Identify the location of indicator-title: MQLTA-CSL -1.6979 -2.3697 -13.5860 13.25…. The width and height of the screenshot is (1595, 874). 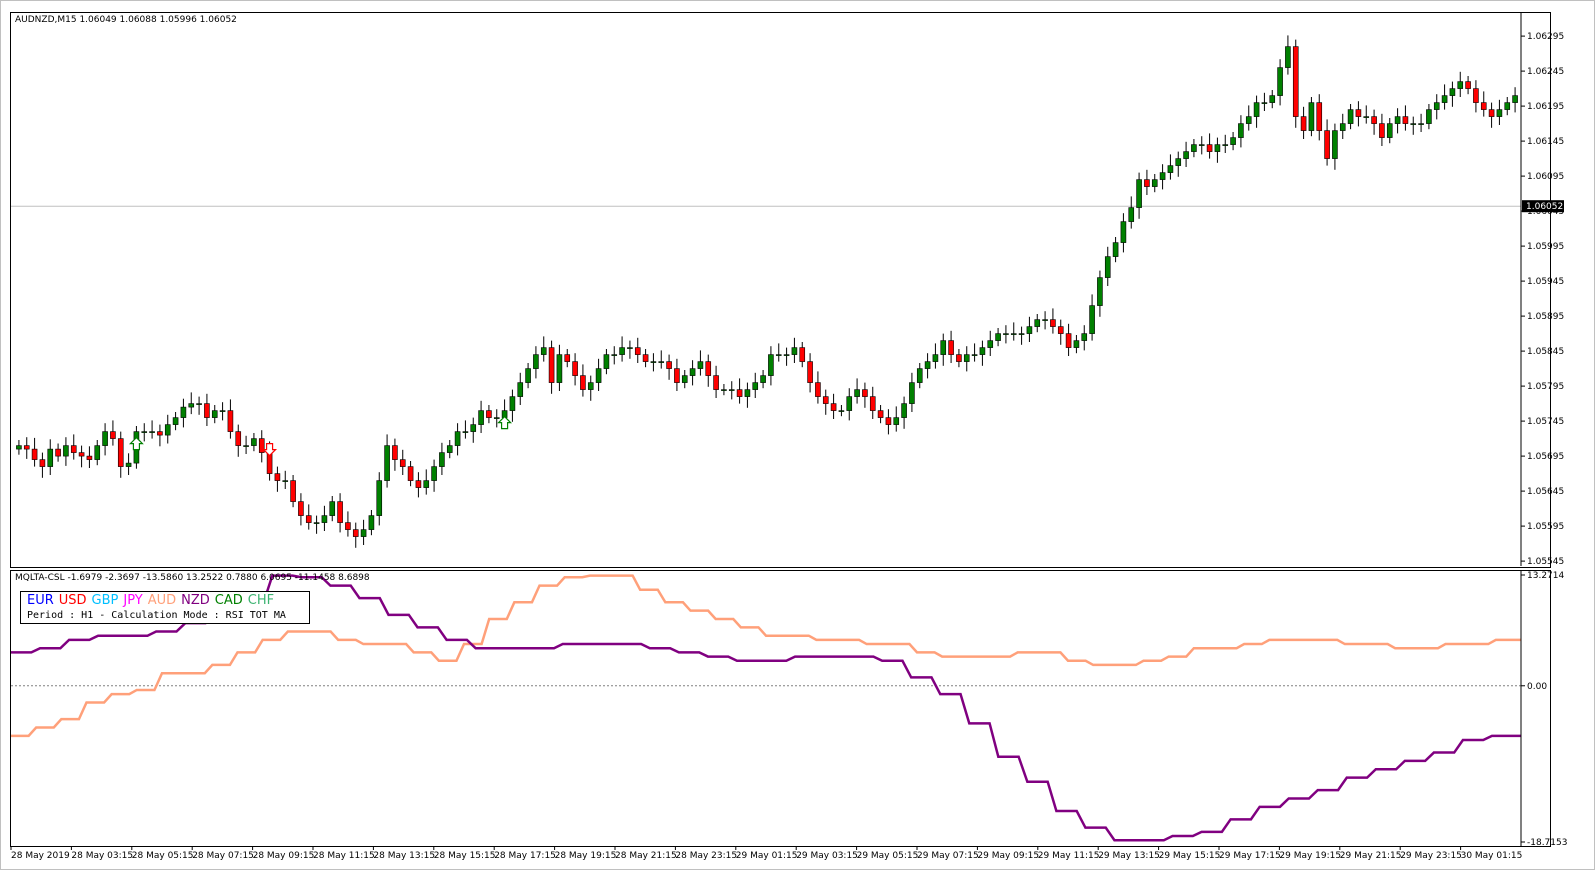
(192, 578).